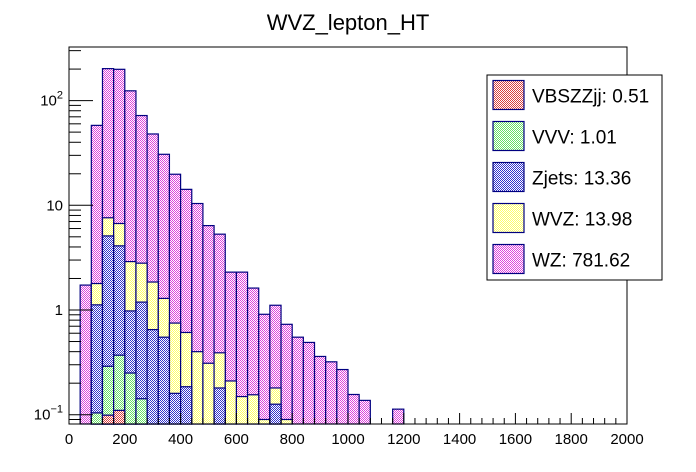 The width and height of the screenshot is (696, 472). I want to click on x-tick-label: 200, so click(124, 439).